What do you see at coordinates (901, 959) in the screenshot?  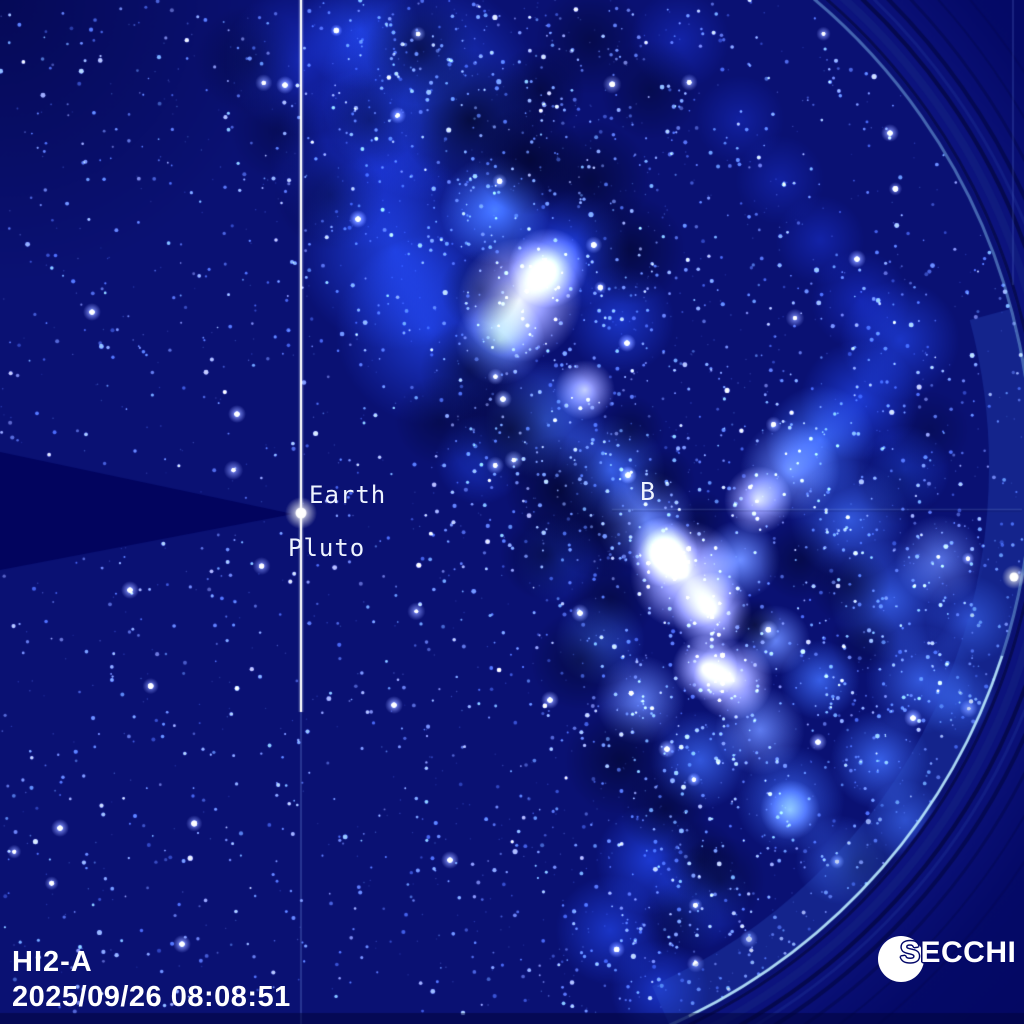 I see `logo-sun-icon` at bounding box center [901, 959].